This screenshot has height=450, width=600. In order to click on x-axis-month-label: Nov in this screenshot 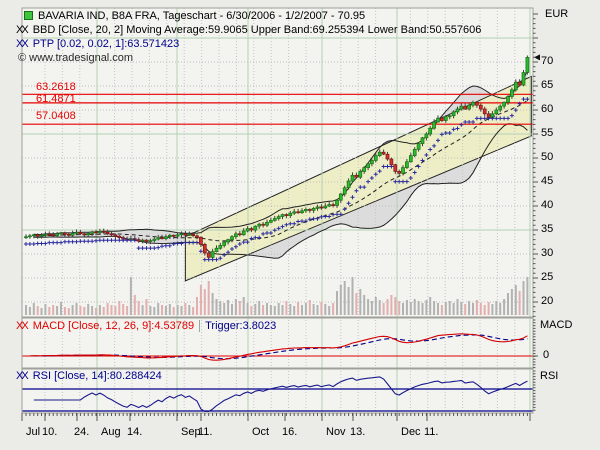, I will do `click(336, 432)`.